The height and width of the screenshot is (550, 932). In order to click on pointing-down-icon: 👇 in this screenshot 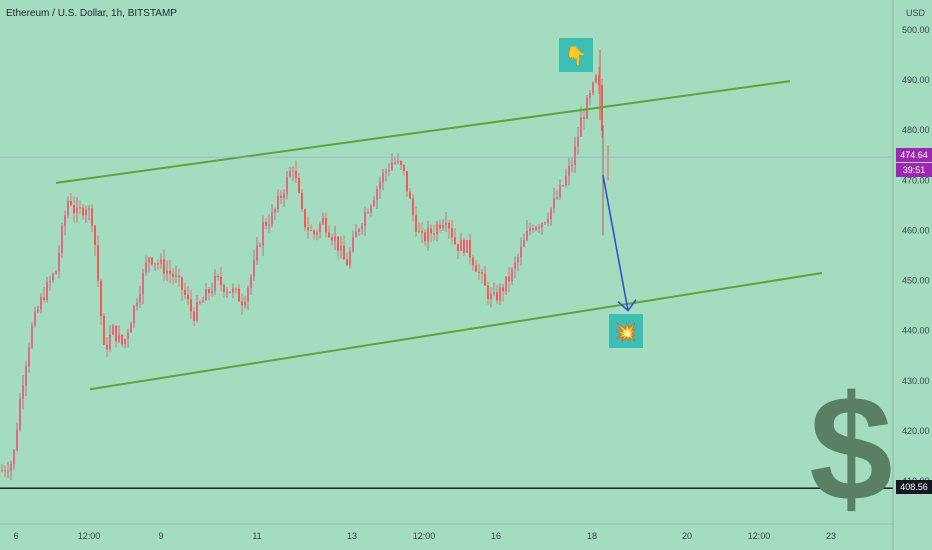, I will do `click(576, 56)`.